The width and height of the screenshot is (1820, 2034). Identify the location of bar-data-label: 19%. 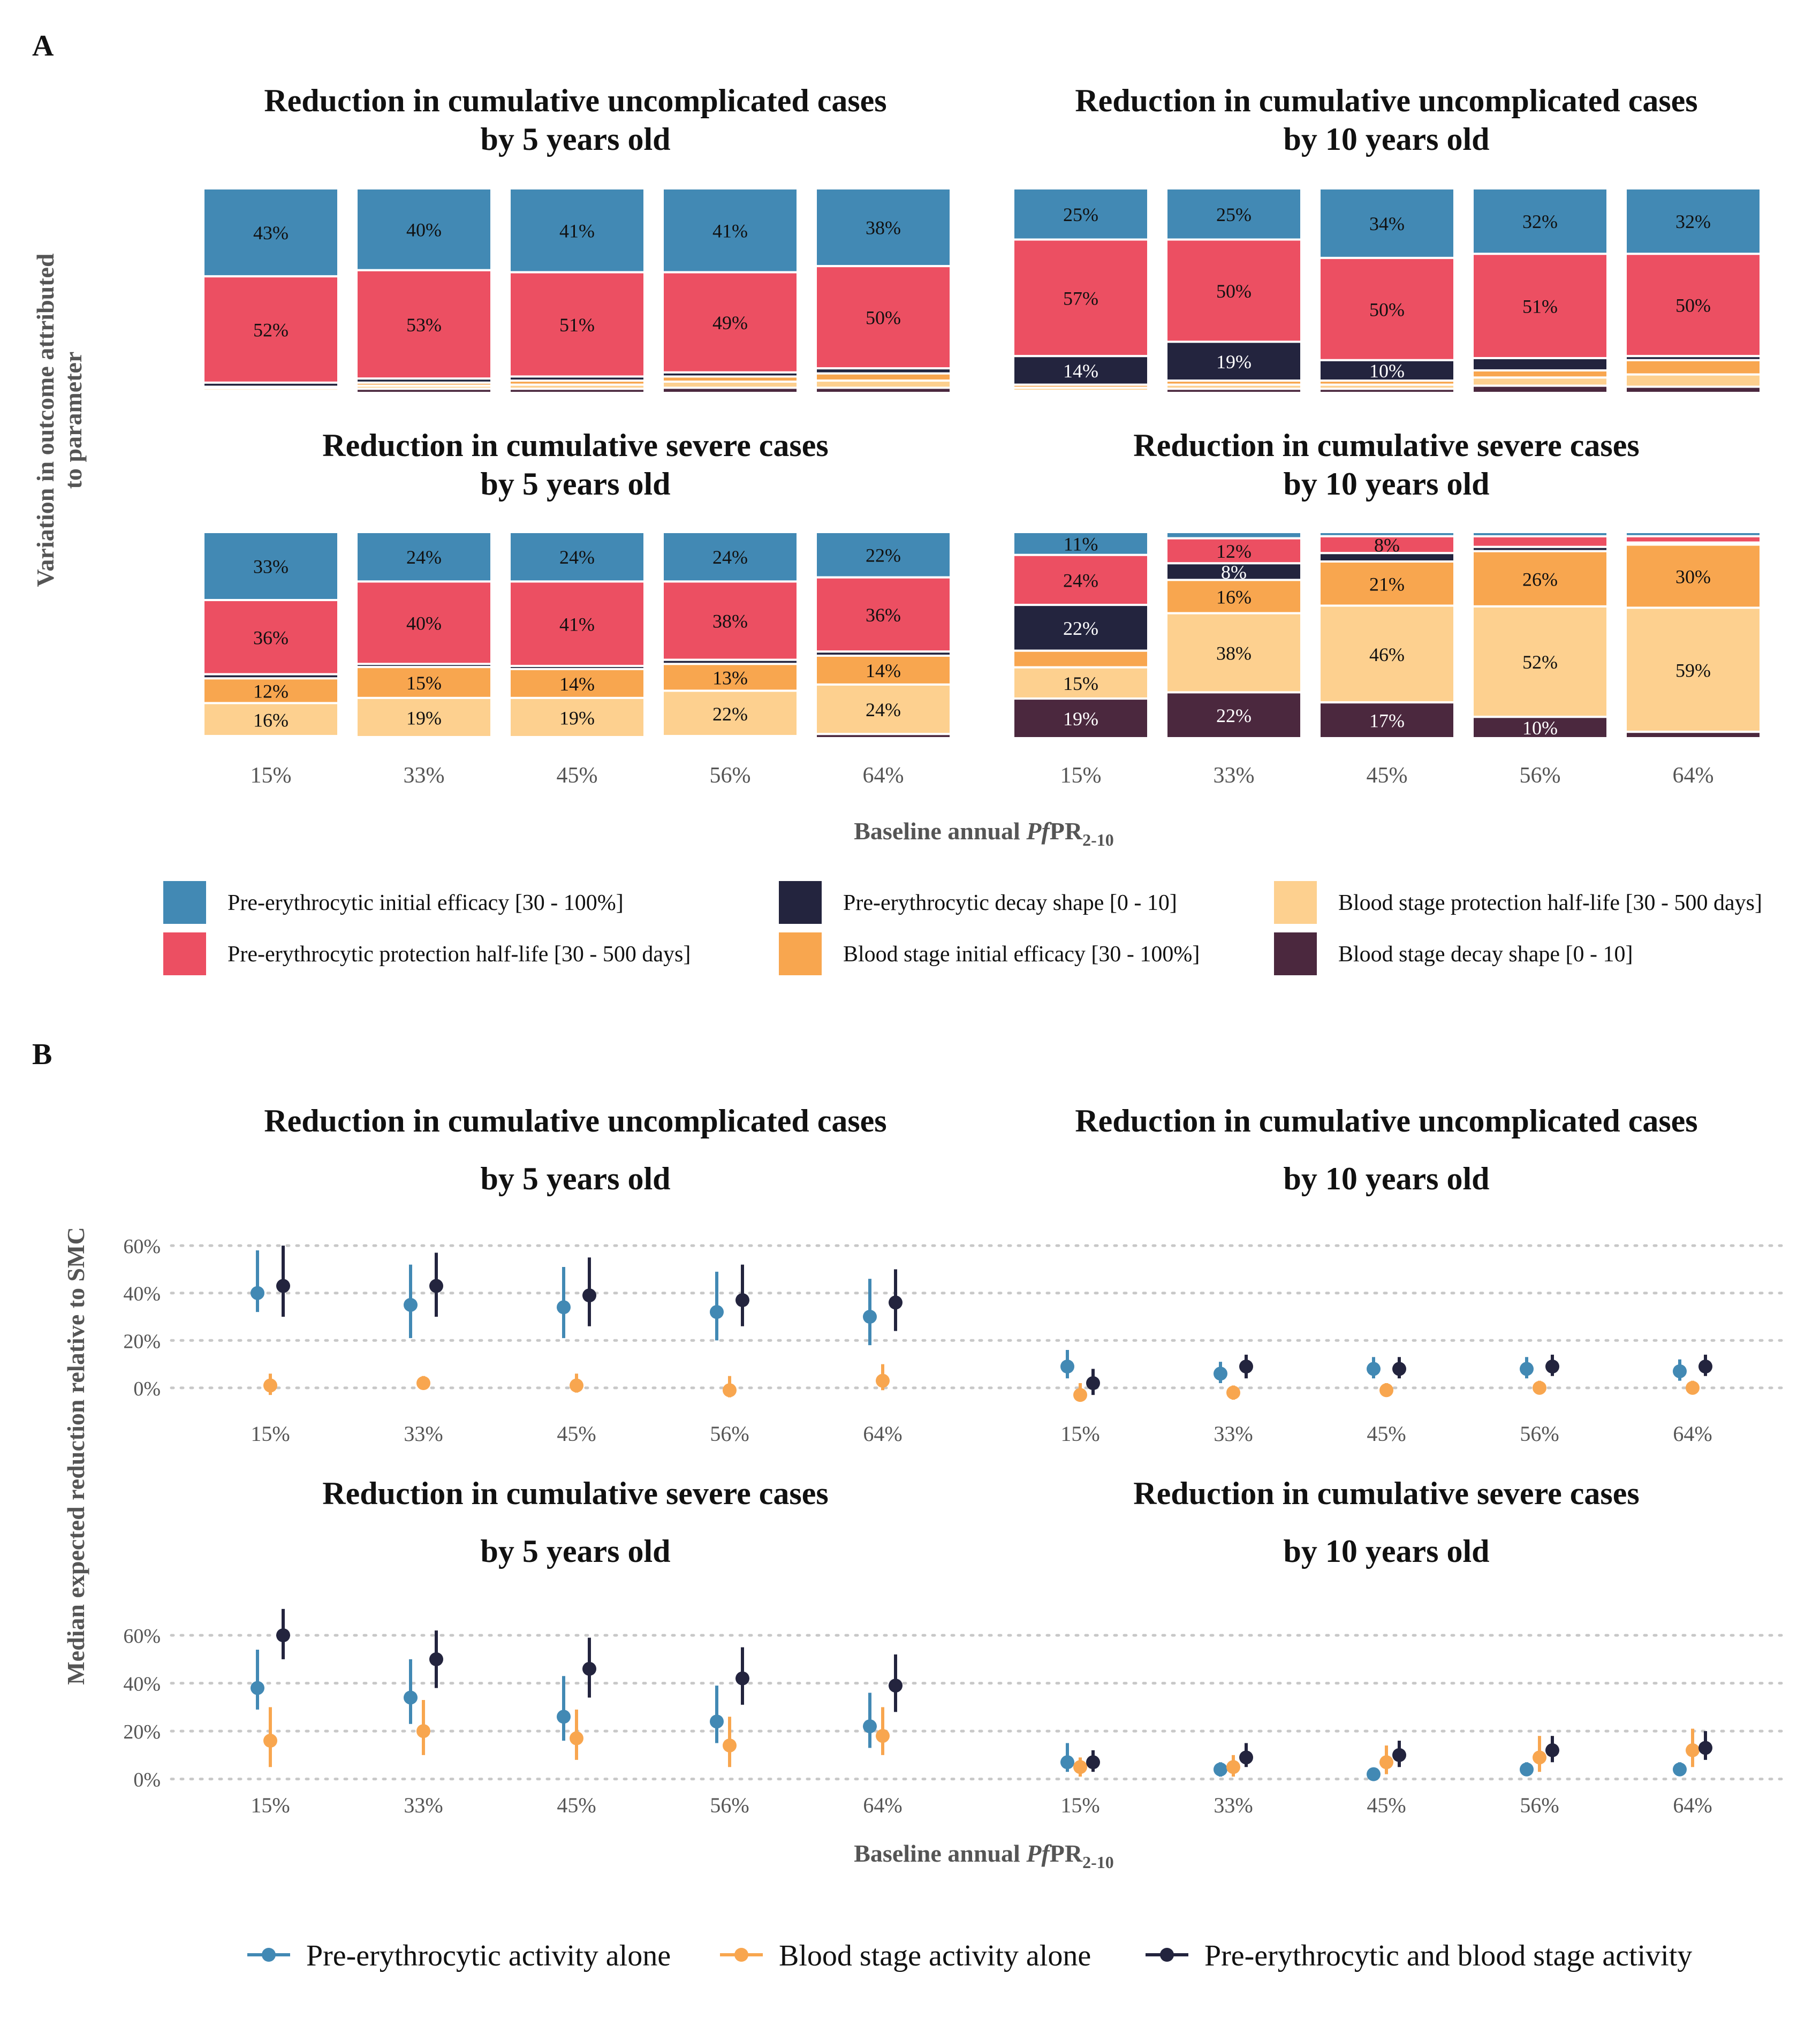
(1080, 719).